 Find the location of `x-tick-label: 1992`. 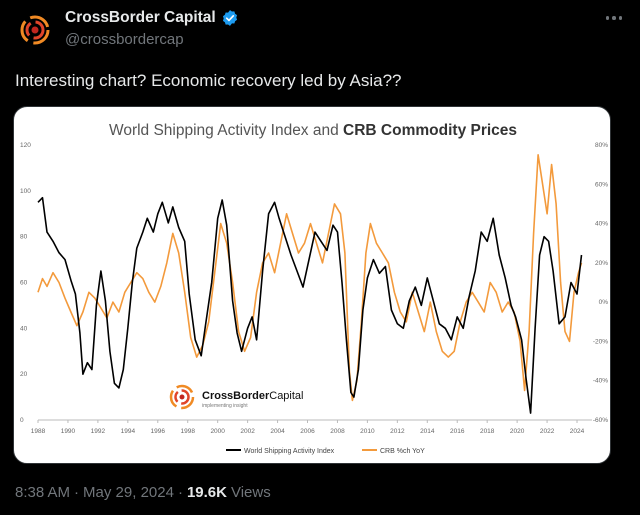

x-tick-label: 1992 is located at coordinates (98, 431).